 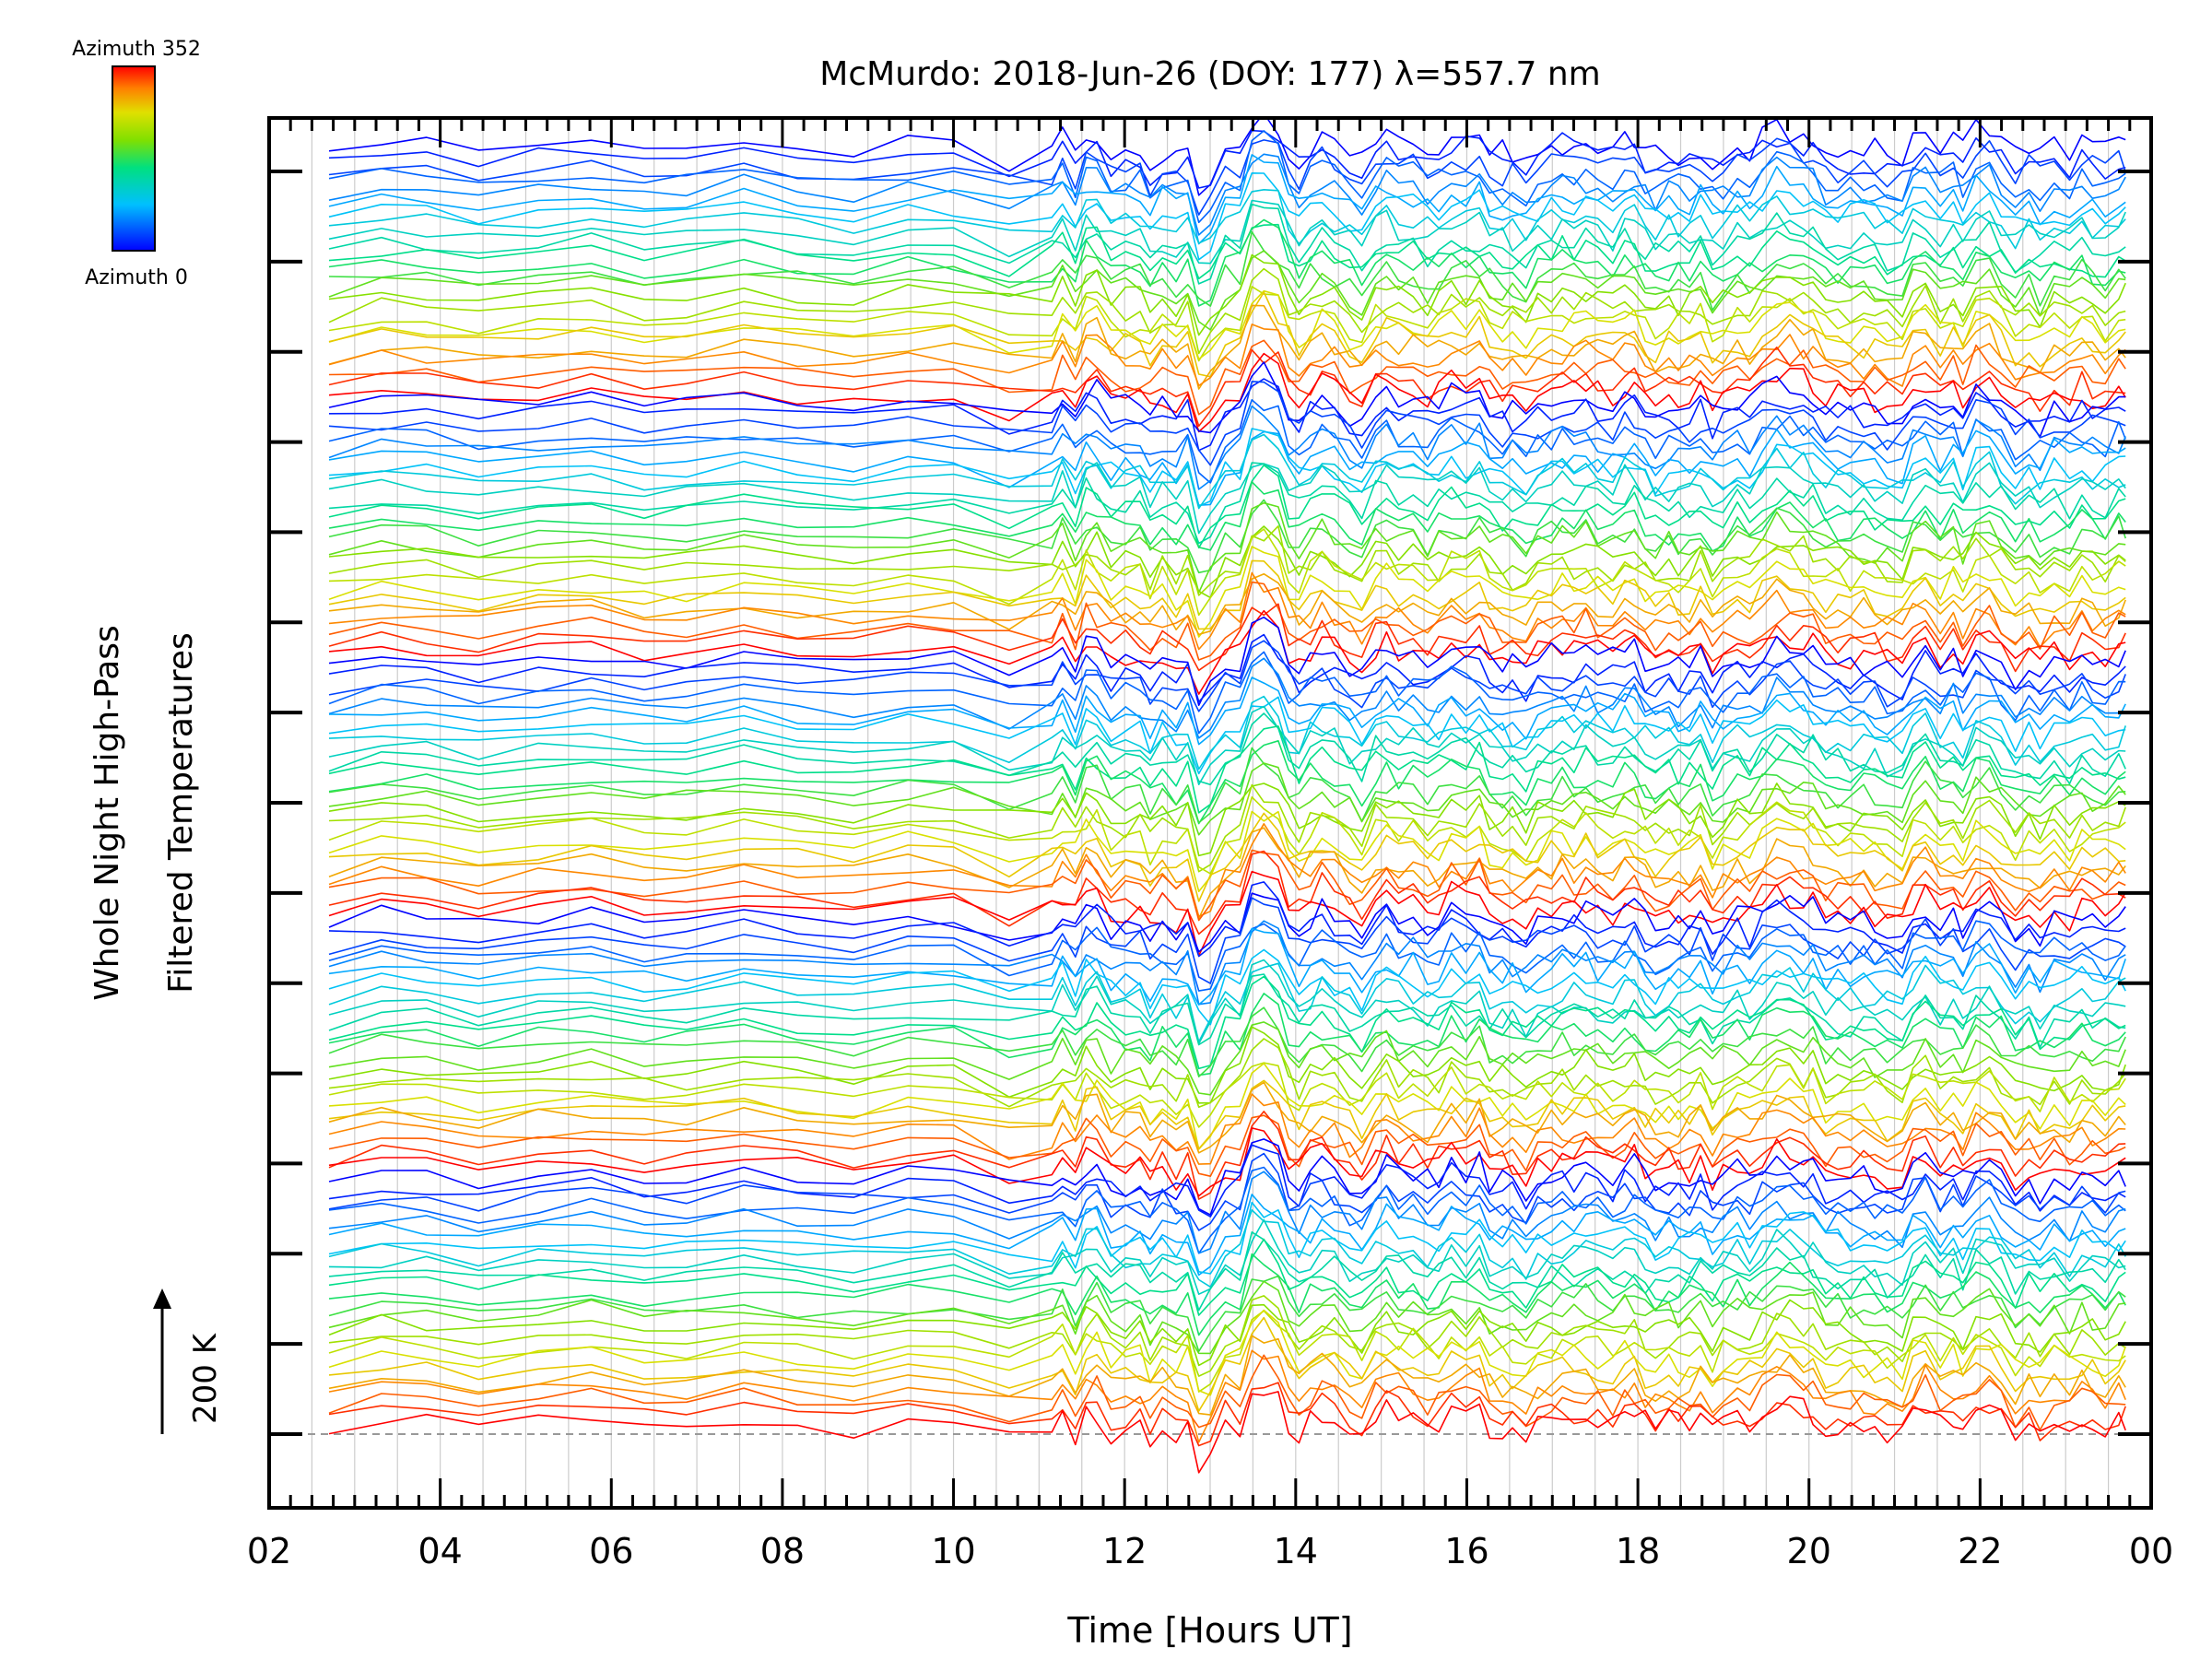 What do you see at coordinates (1638, 1551) in the screenshot?
I see `x-tick-label: 18` at bounding box center [1638, 1551].